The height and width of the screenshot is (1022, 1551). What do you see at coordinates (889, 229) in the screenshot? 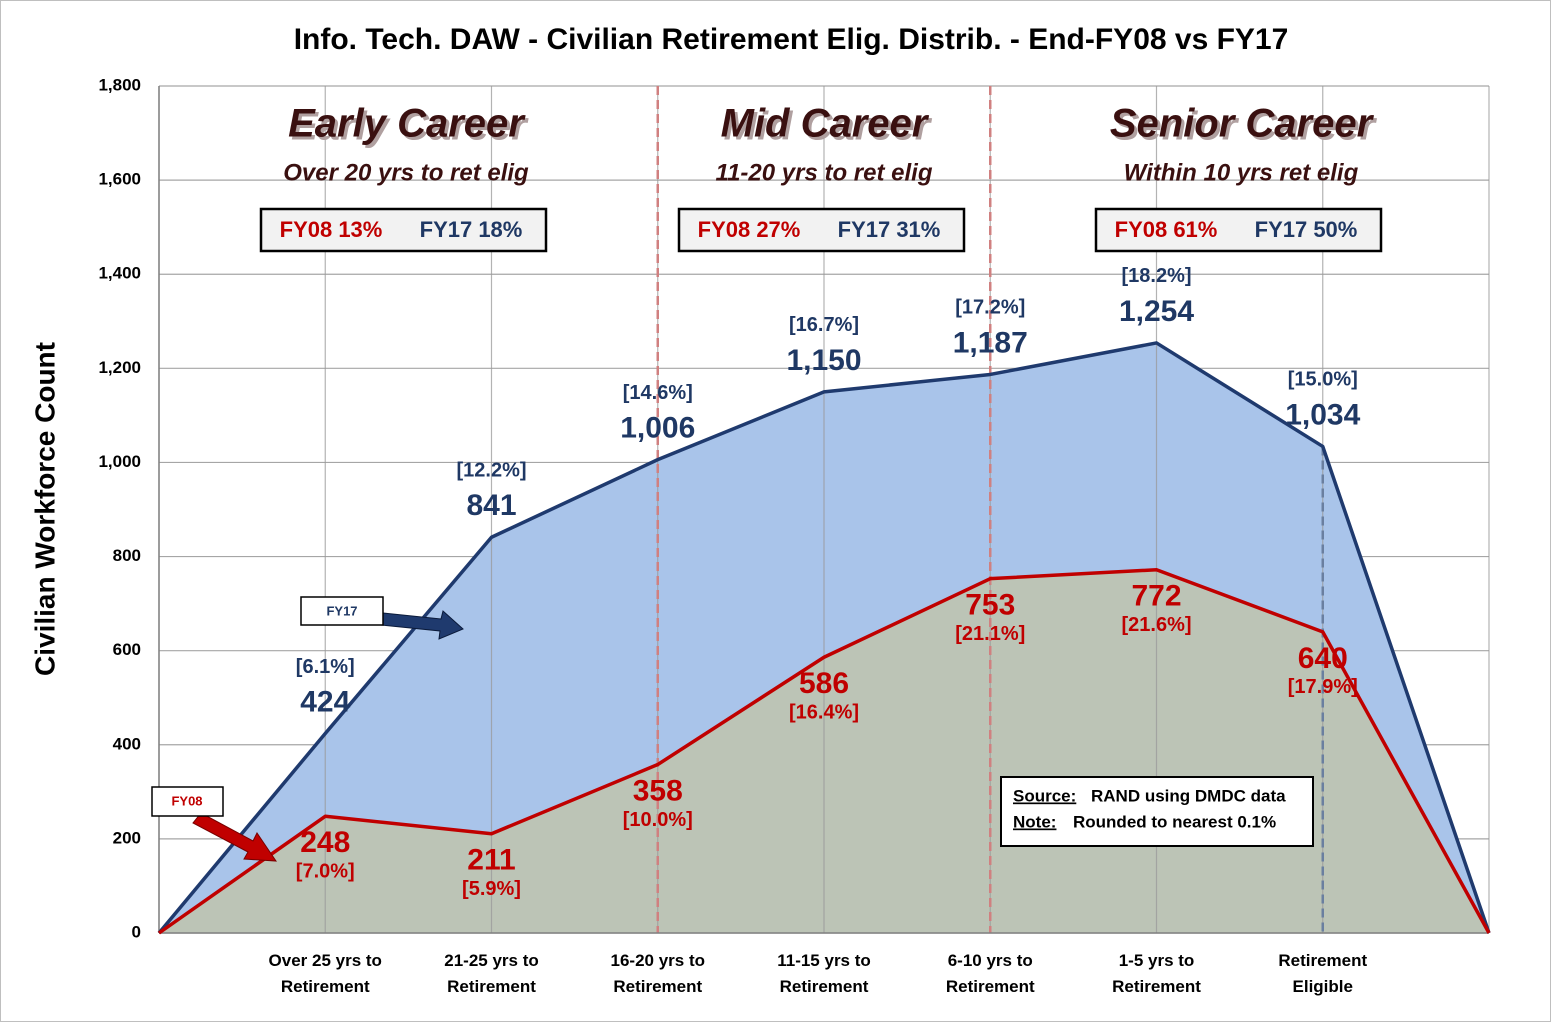
I see `section-fy17: FY17 31%` at bounding box center [889, 229].